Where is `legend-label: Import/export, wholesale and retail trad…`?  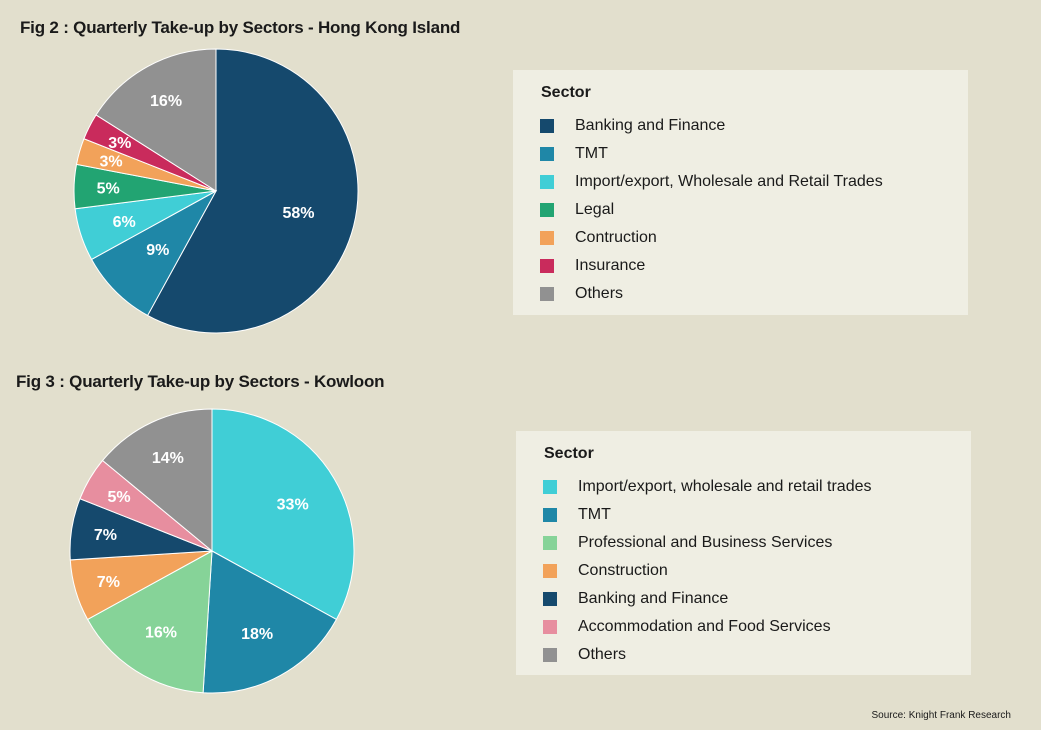
legend-label: Import/export, wholesale and retail trad… is located at coordinates (725, 486).